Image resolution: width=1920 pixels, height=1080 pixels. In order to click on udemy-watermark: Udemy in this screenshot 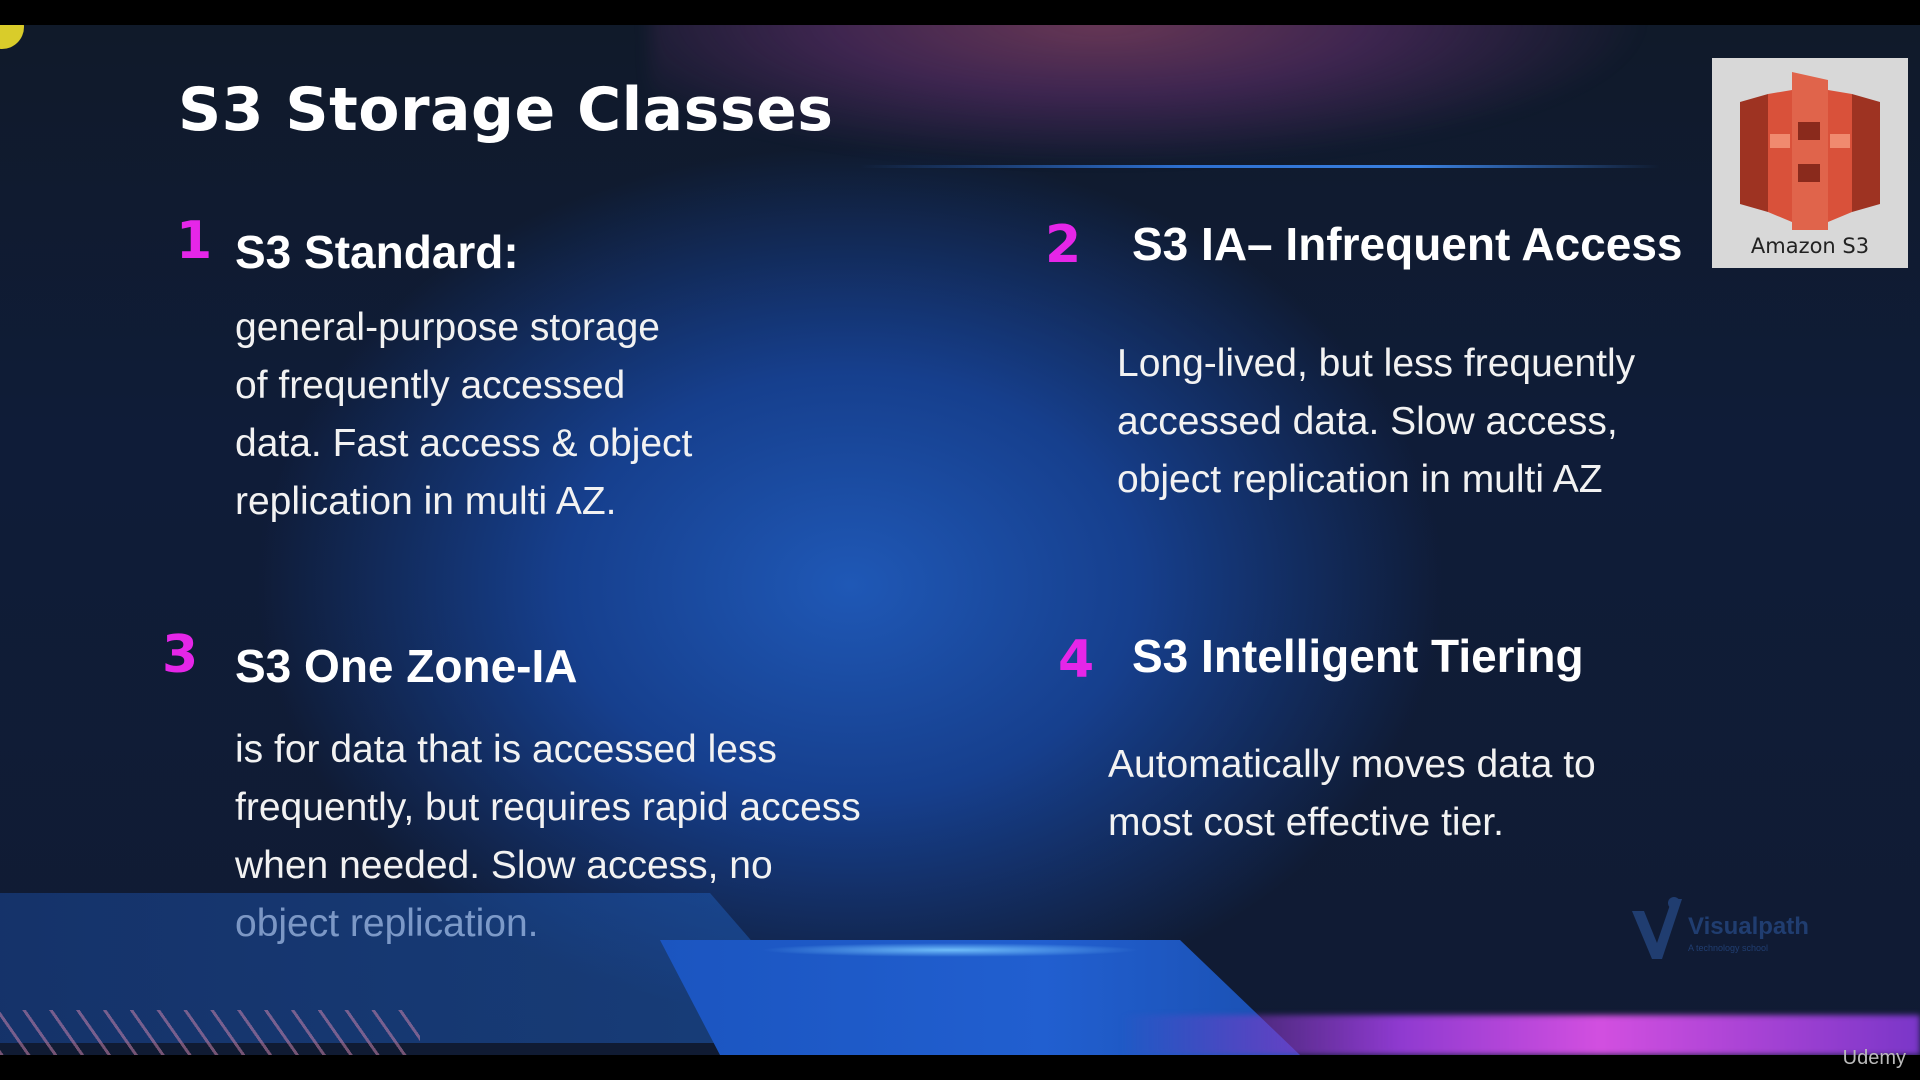, I will do `click(1874, 1058)`.